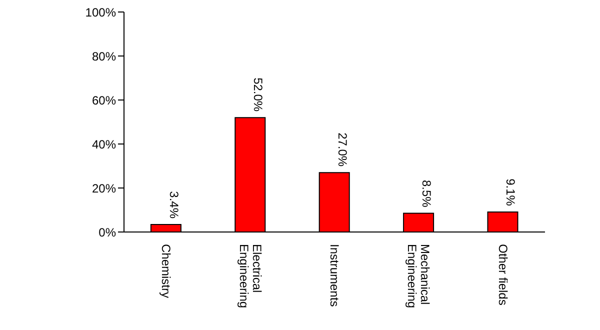  What do you see at coordinates (100, 12) in the screenshot?
I see `y-tick-label: 100%` at bounding box center [100, 12].